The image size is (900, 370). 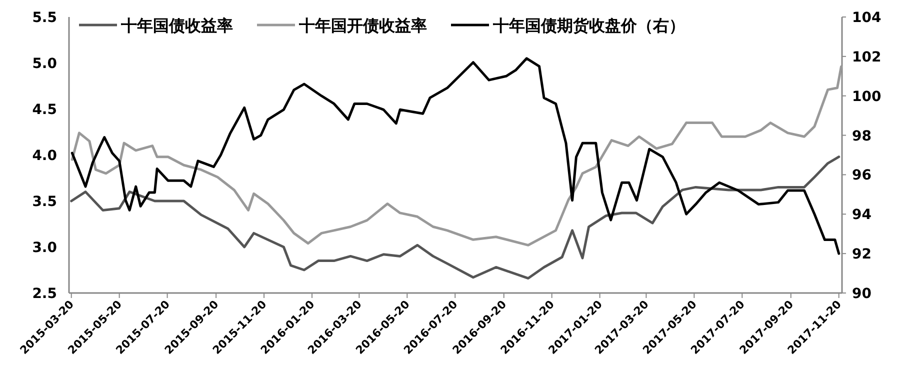 I want to click on y-tick-label: 4.5, so click(x=44, y=110).